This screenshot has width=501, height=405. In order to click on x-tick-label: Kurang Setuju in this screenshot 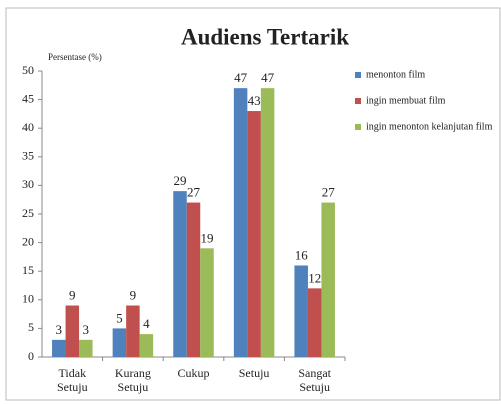, I will do `click(132, 380)`.